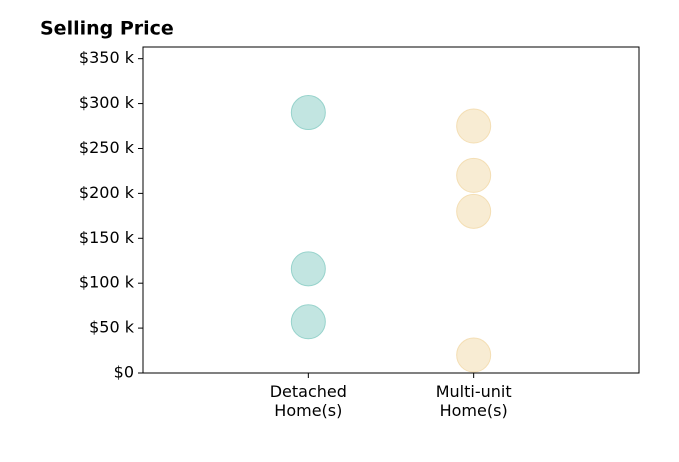  Describe the element at coordinates (107, 192) in the screenshot. I see `y-tick-label: $200 k` at that location.